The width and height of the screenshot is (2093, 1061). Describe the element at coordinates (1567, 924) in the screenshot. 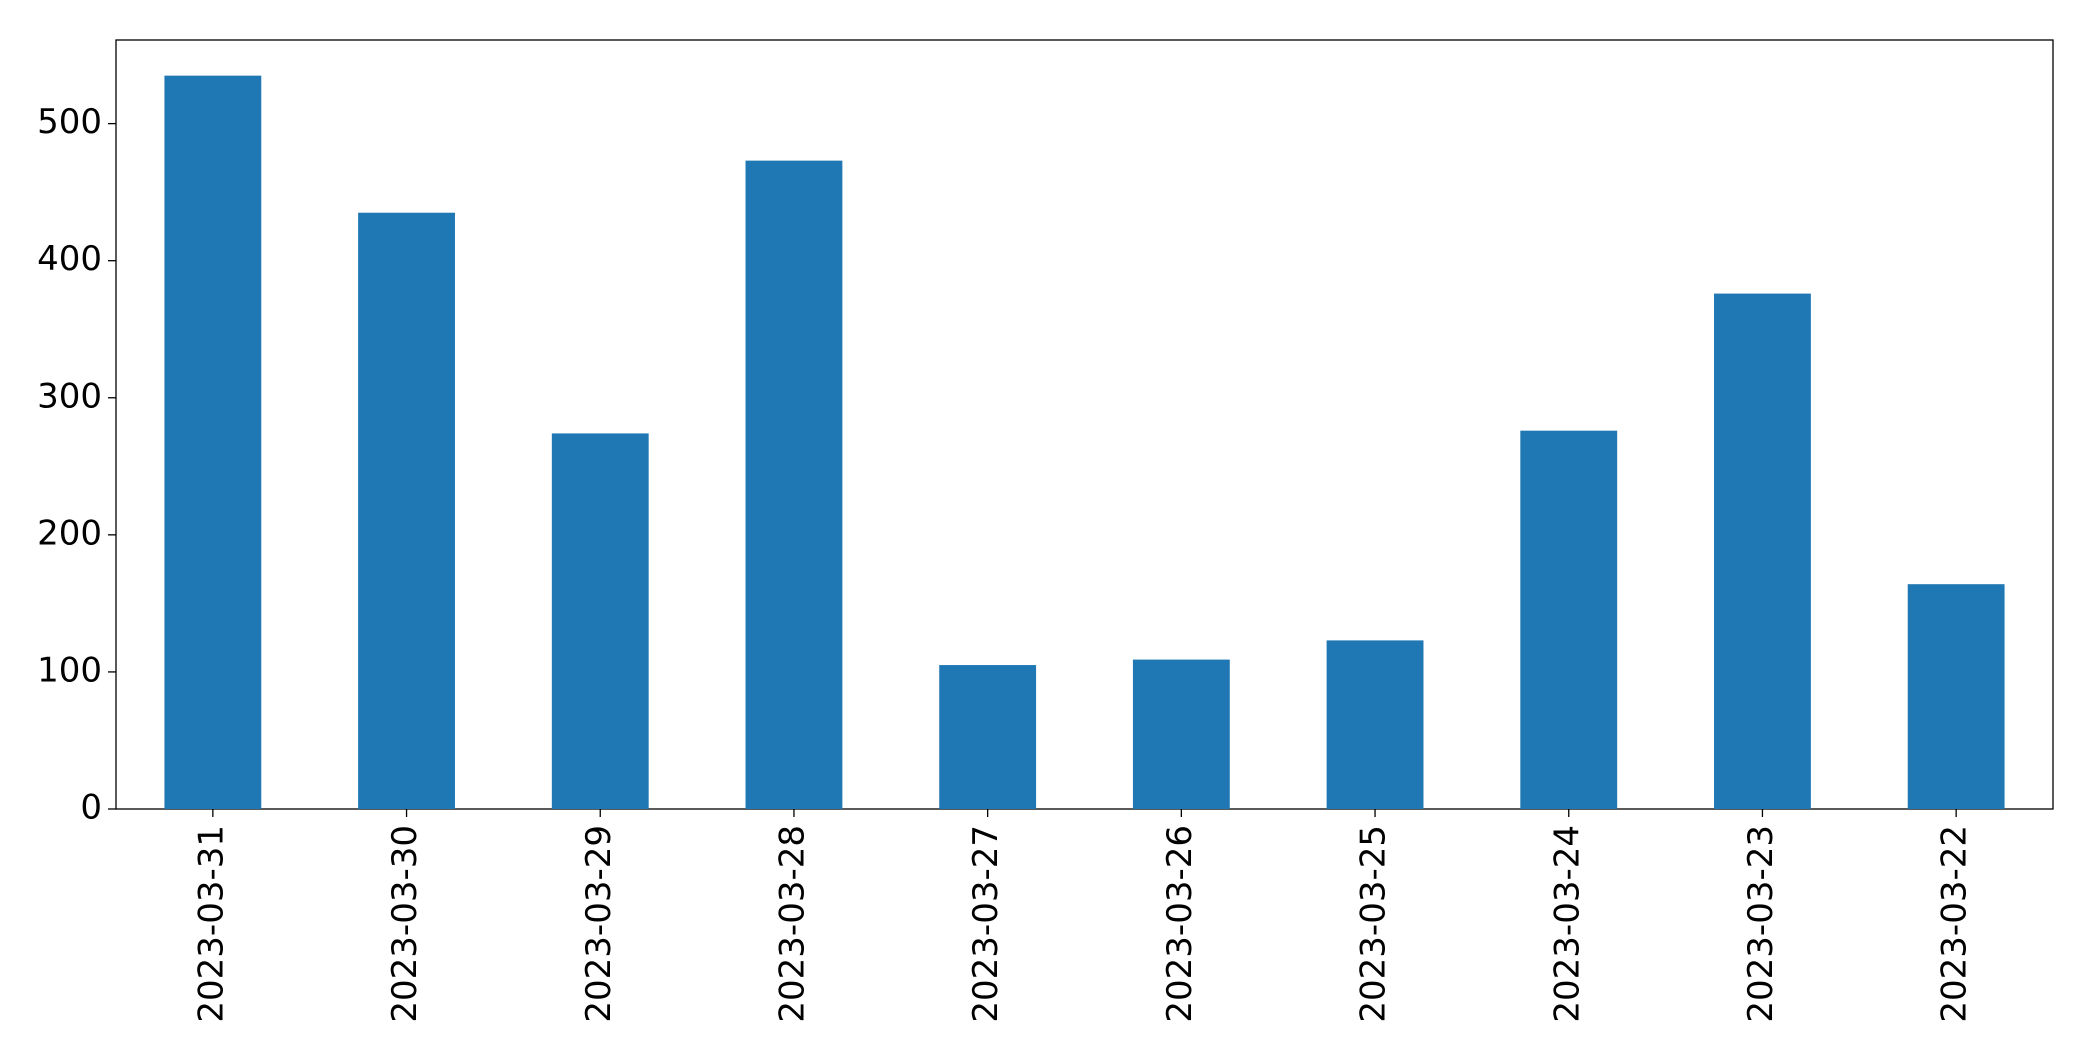

I see `x-tick-label: 2023-03-24` at that location.